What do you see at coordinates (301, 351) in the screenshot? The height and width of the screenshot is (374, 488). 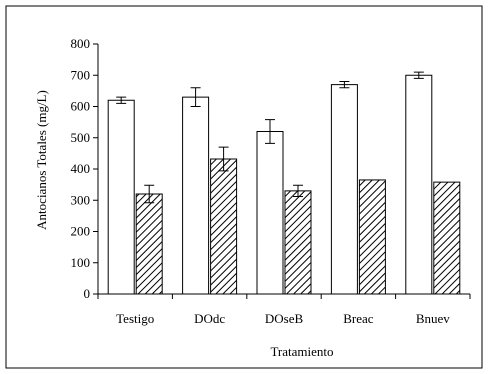 I see `x-axis-label: Tratamiento` at bounding box center [301, 351].